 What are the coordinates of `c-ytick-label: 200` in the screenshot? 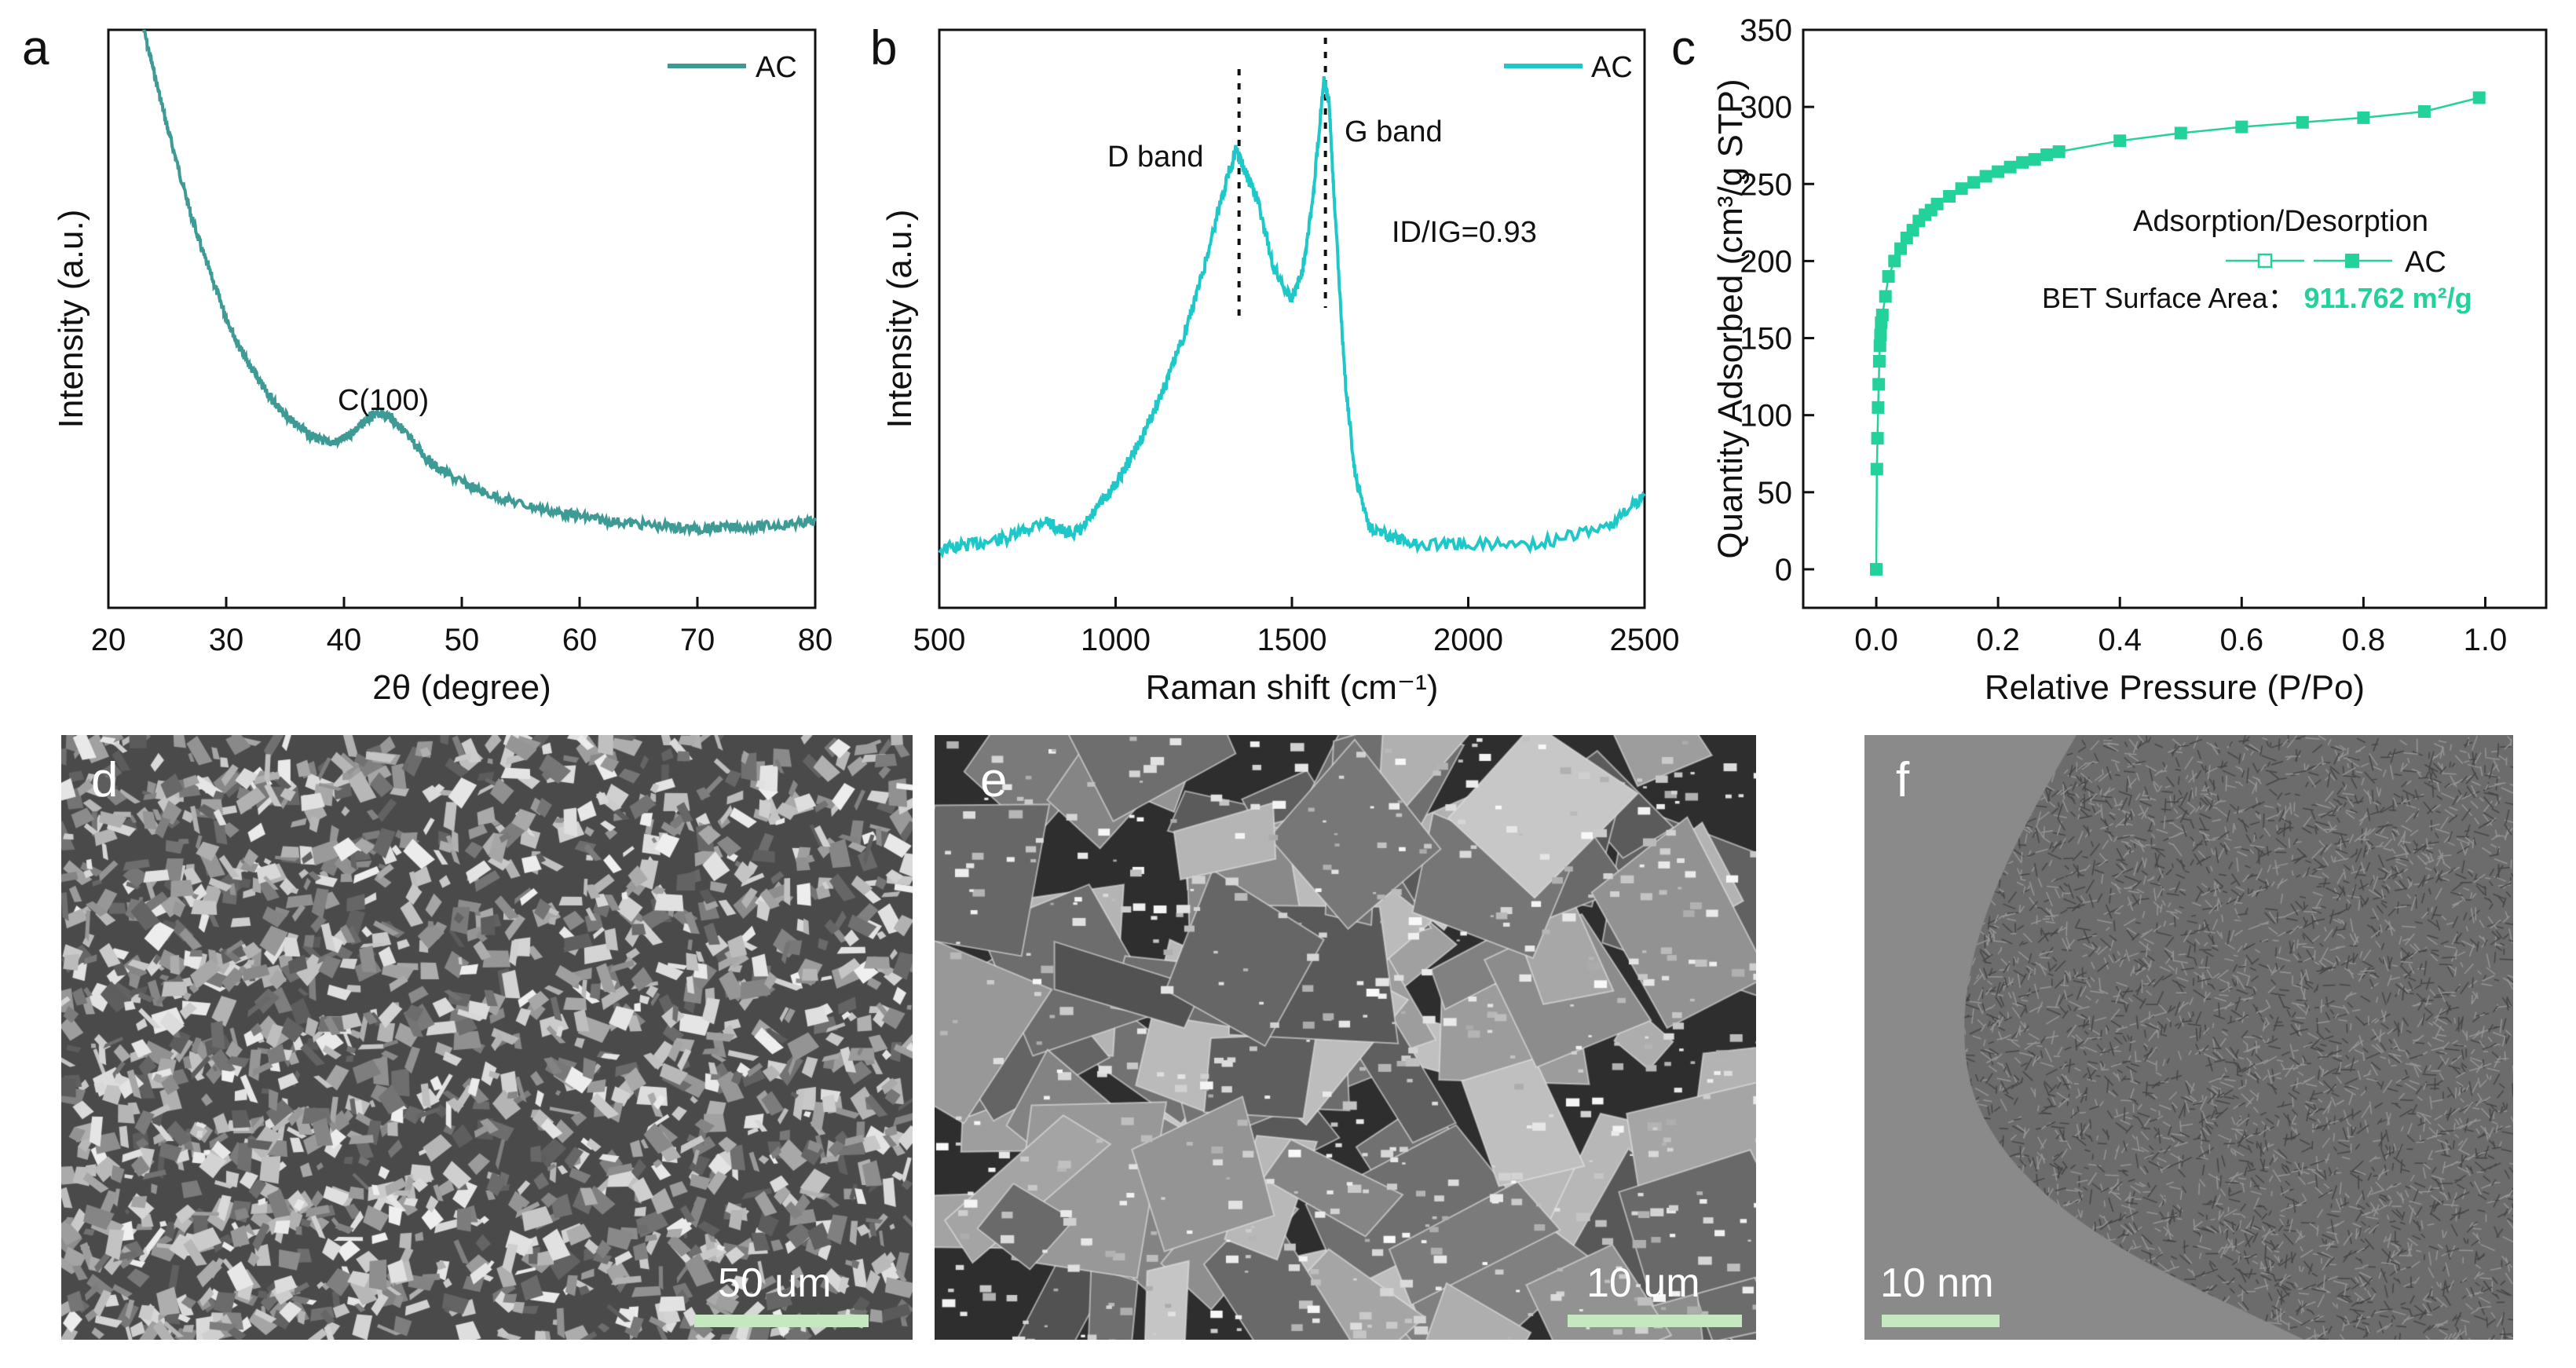 It's located at (1766, 261).